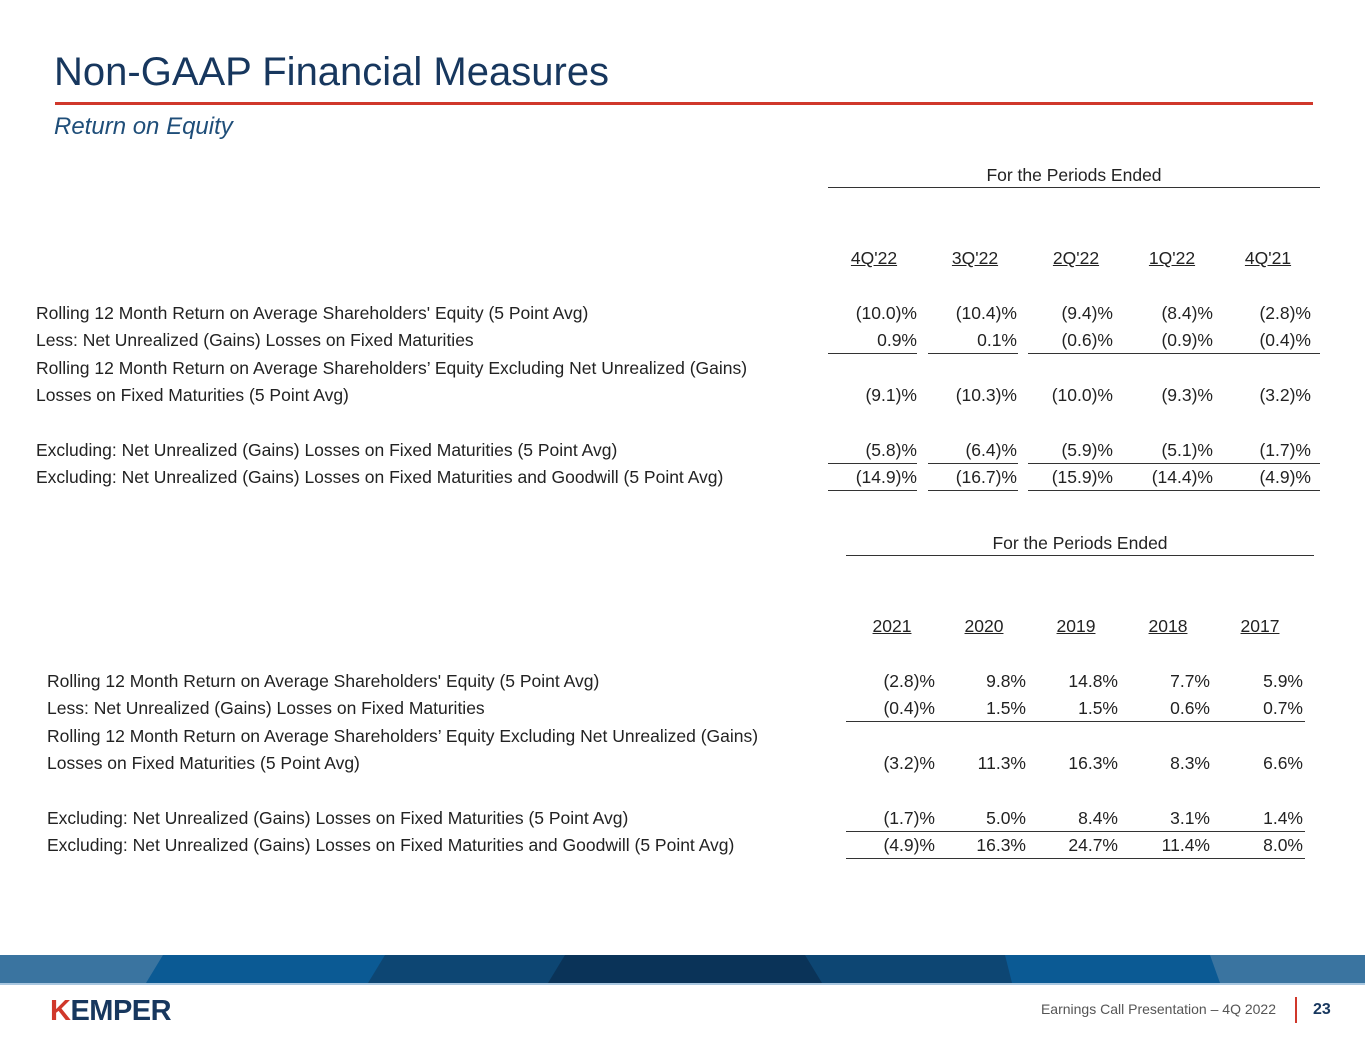  What do you see at coordinates (1187, 313) in the screenshot?
I see `table-cell: (8.4)%` at bounding box center [1187, 313].